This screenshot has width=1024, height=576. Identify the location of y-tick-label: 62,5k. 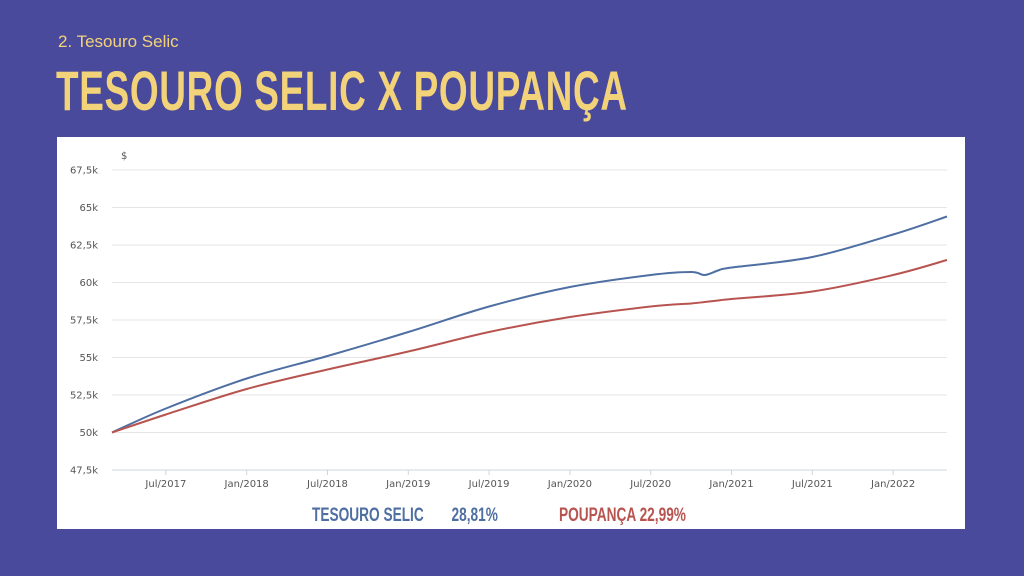
(84, 246).